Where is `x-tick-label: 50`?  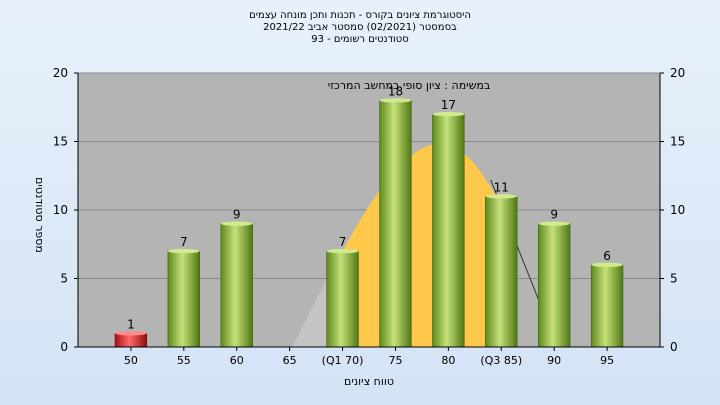 x-tick-label: 50 is located at coordinates (131, 360).